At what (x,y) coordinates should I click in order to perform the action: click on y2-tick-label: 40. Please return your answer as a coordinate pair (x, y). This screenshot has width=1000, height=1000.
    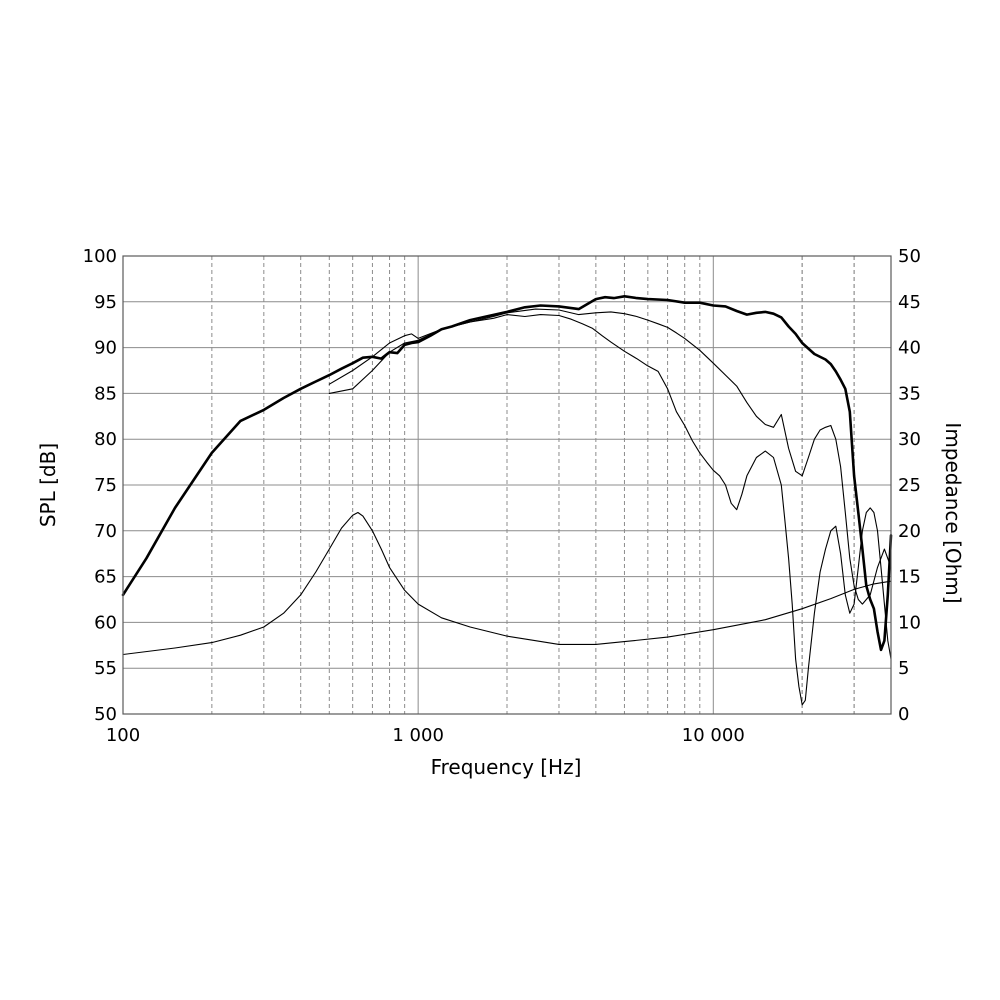
    Looking at the image, I should click on (909, 348).